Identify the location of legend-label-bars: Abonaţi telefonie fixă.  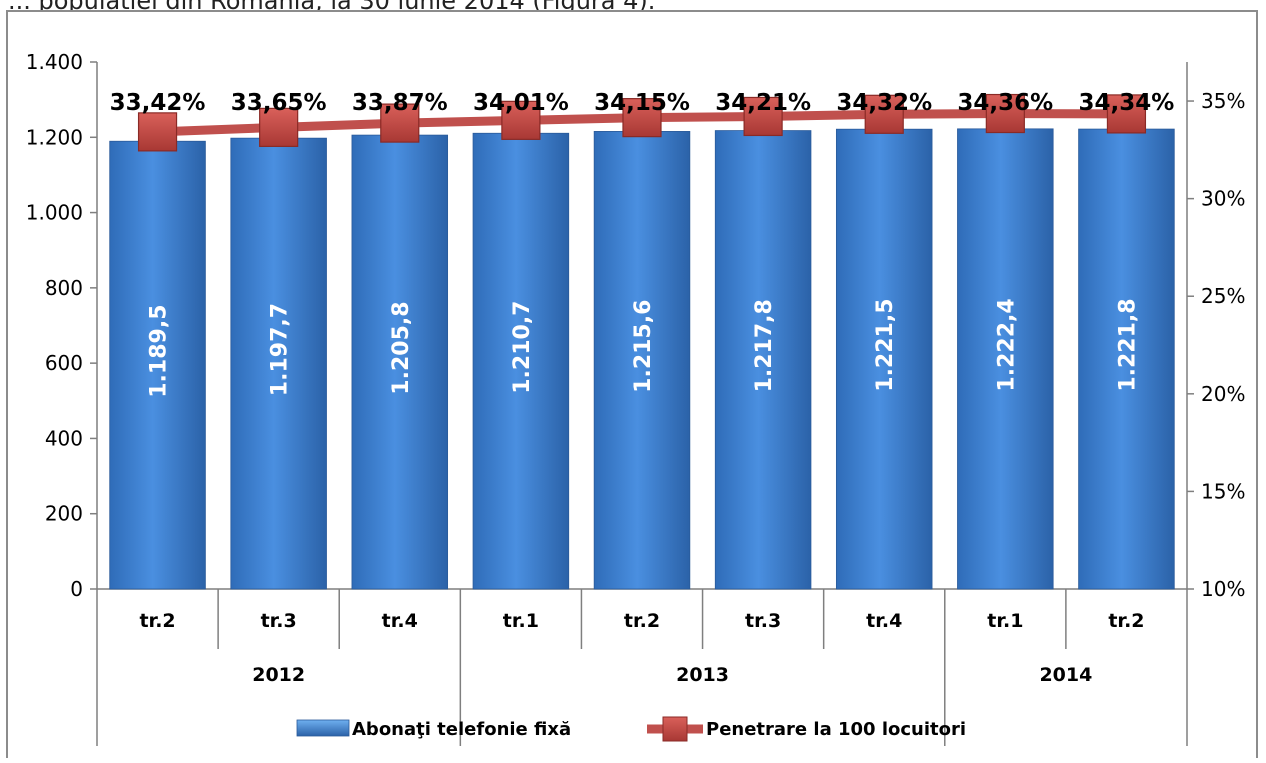
(461, 729).